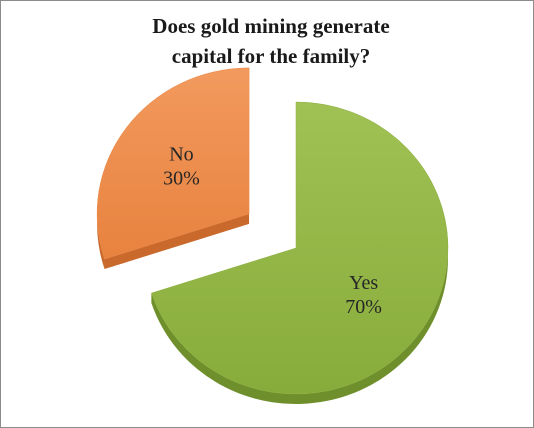 The height and width of the screenshot is (428, 534). Describe the element at coordinates (363, 283) in the screenshot. I see `slice-category-label-yes: Yes` at that location.